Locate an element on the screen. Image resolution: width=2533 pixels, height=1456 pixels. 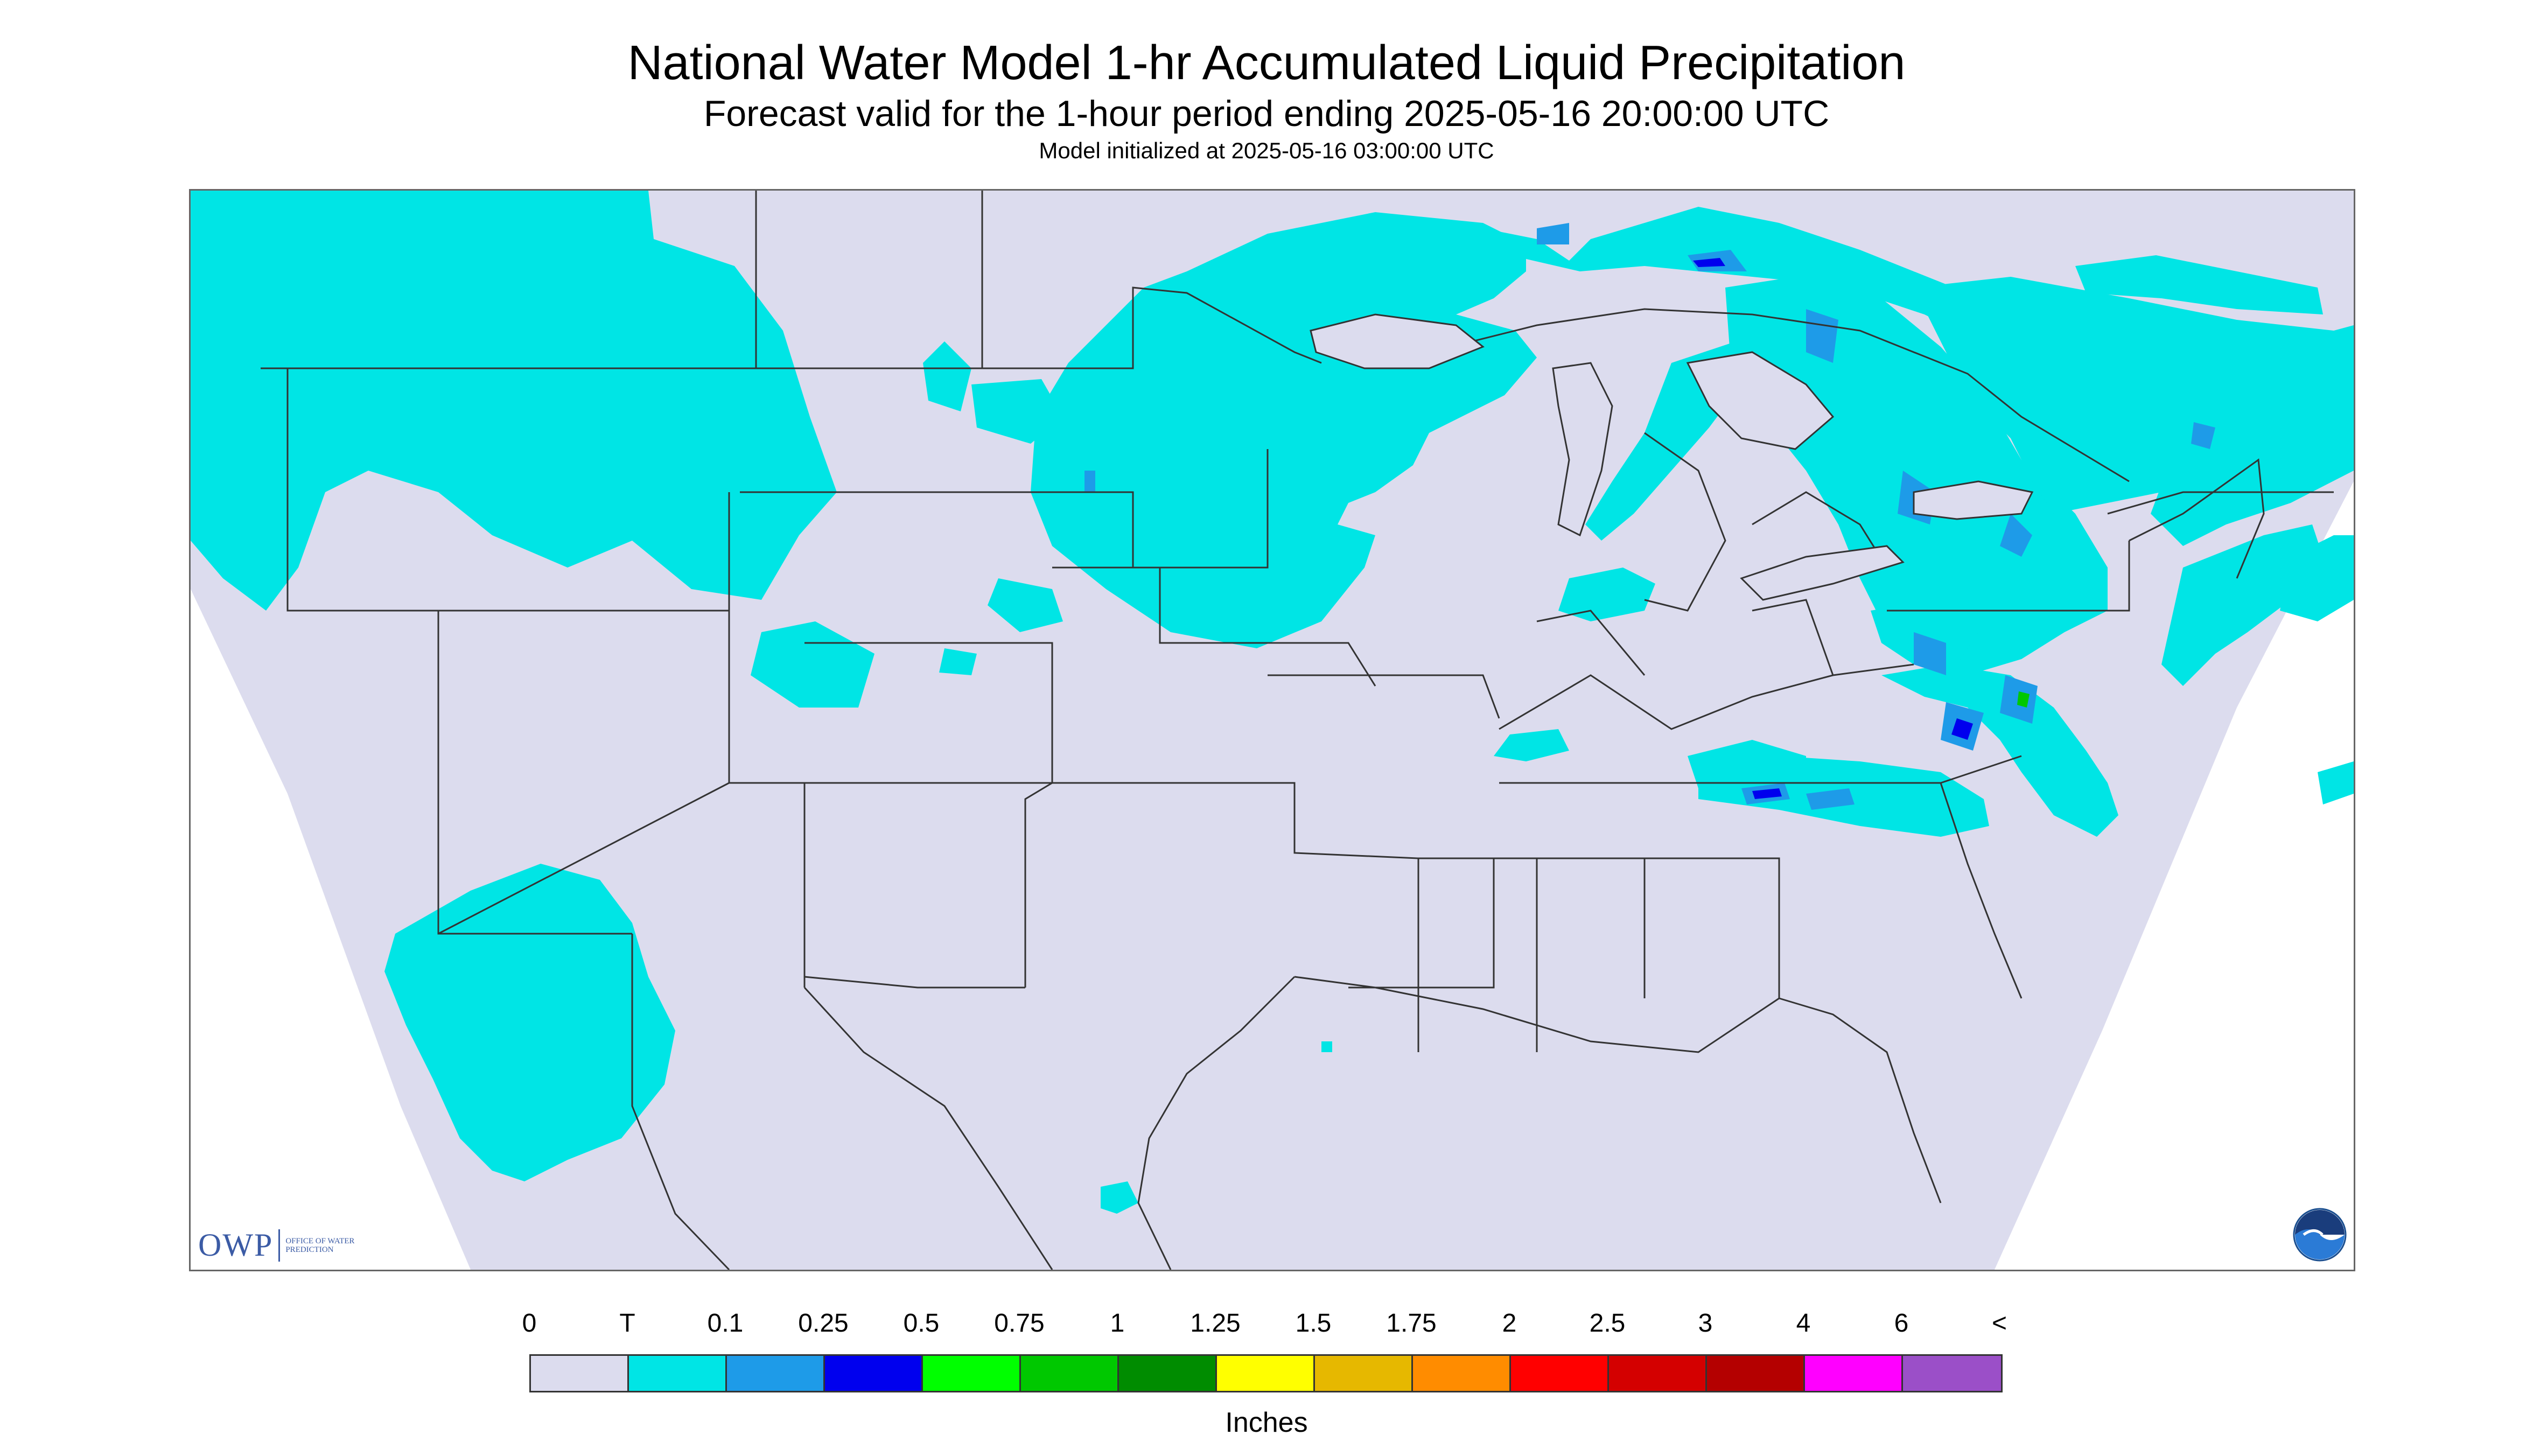
legend-tick-label: 6 is located at coordinates (1902, 1323).